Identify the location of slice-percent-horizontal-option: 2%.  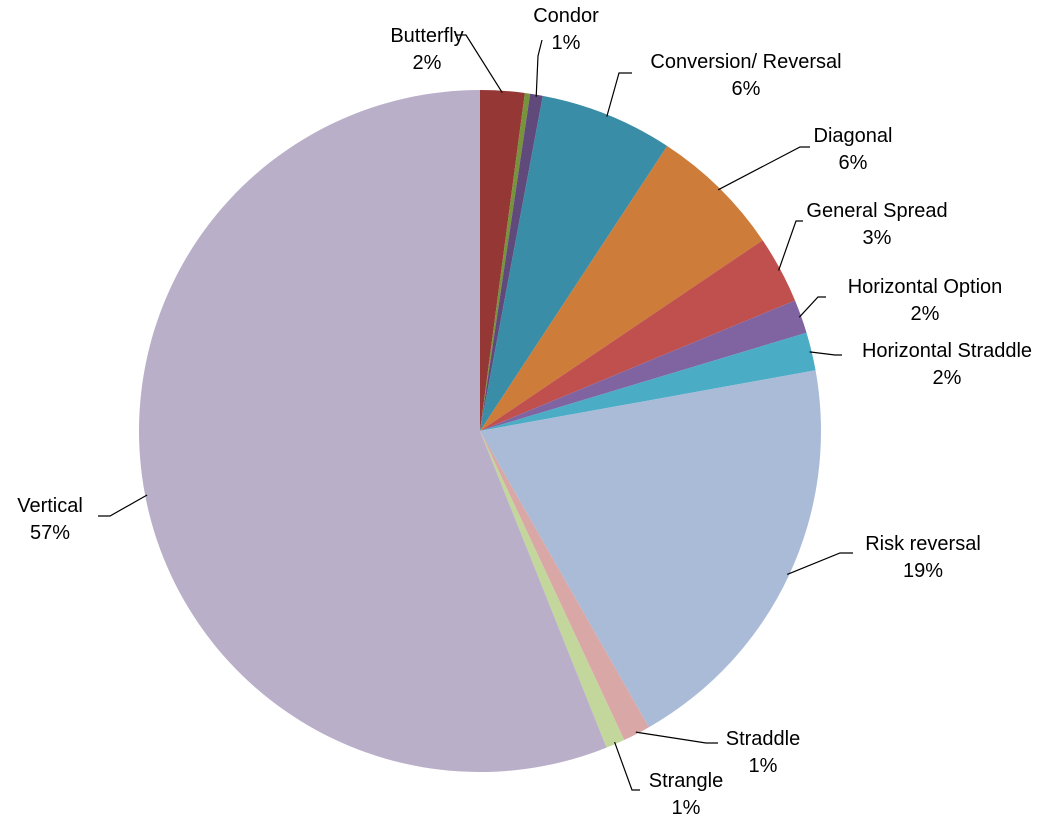
(925, 314).